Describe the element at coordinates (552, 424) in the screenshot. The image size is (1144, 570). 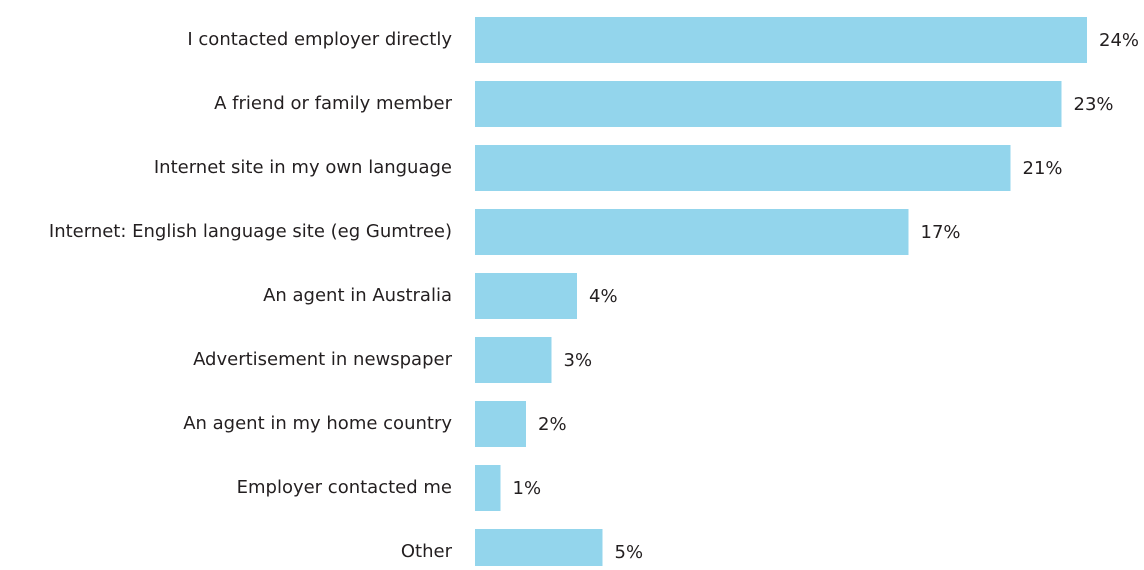
I see `value-label: 2%` at that location.